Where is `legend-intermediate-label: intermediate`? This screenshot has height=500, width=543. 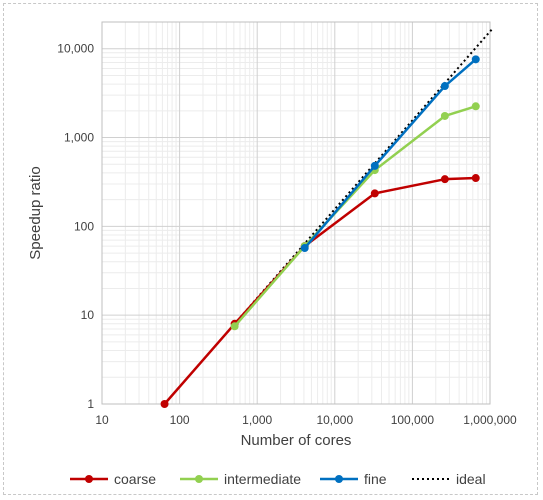
legend-intermediate-label: intermediate is located at coordinates (262, 479).